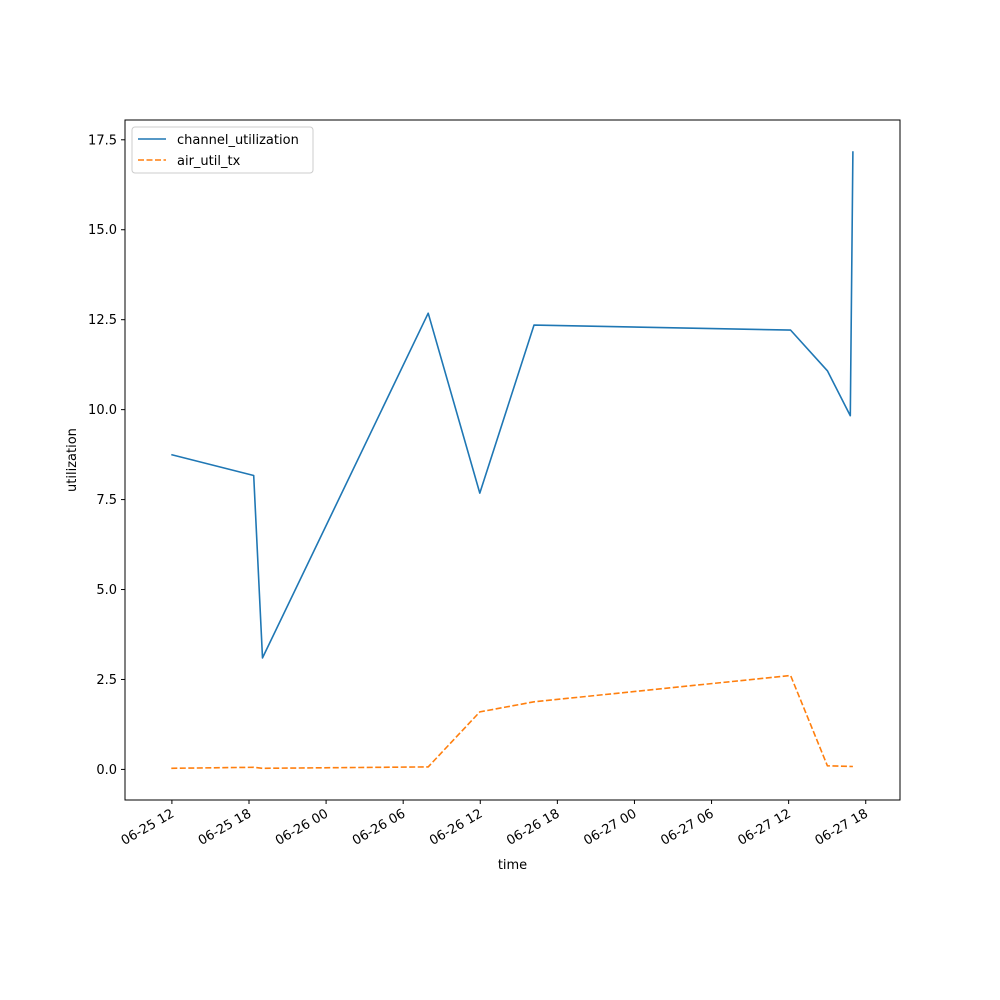  I want to click on y-tick-label: 17.5, so click(102, 140).